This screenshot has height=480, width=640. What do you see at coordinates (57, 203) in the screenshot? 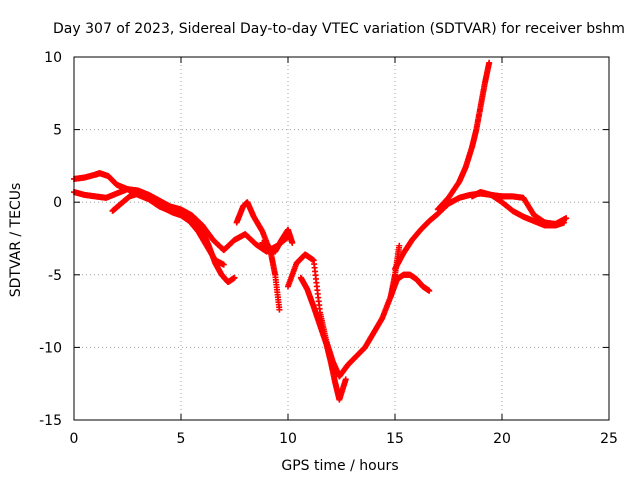
I see `y-tick-label: 0` at bounding box center [57, 203].